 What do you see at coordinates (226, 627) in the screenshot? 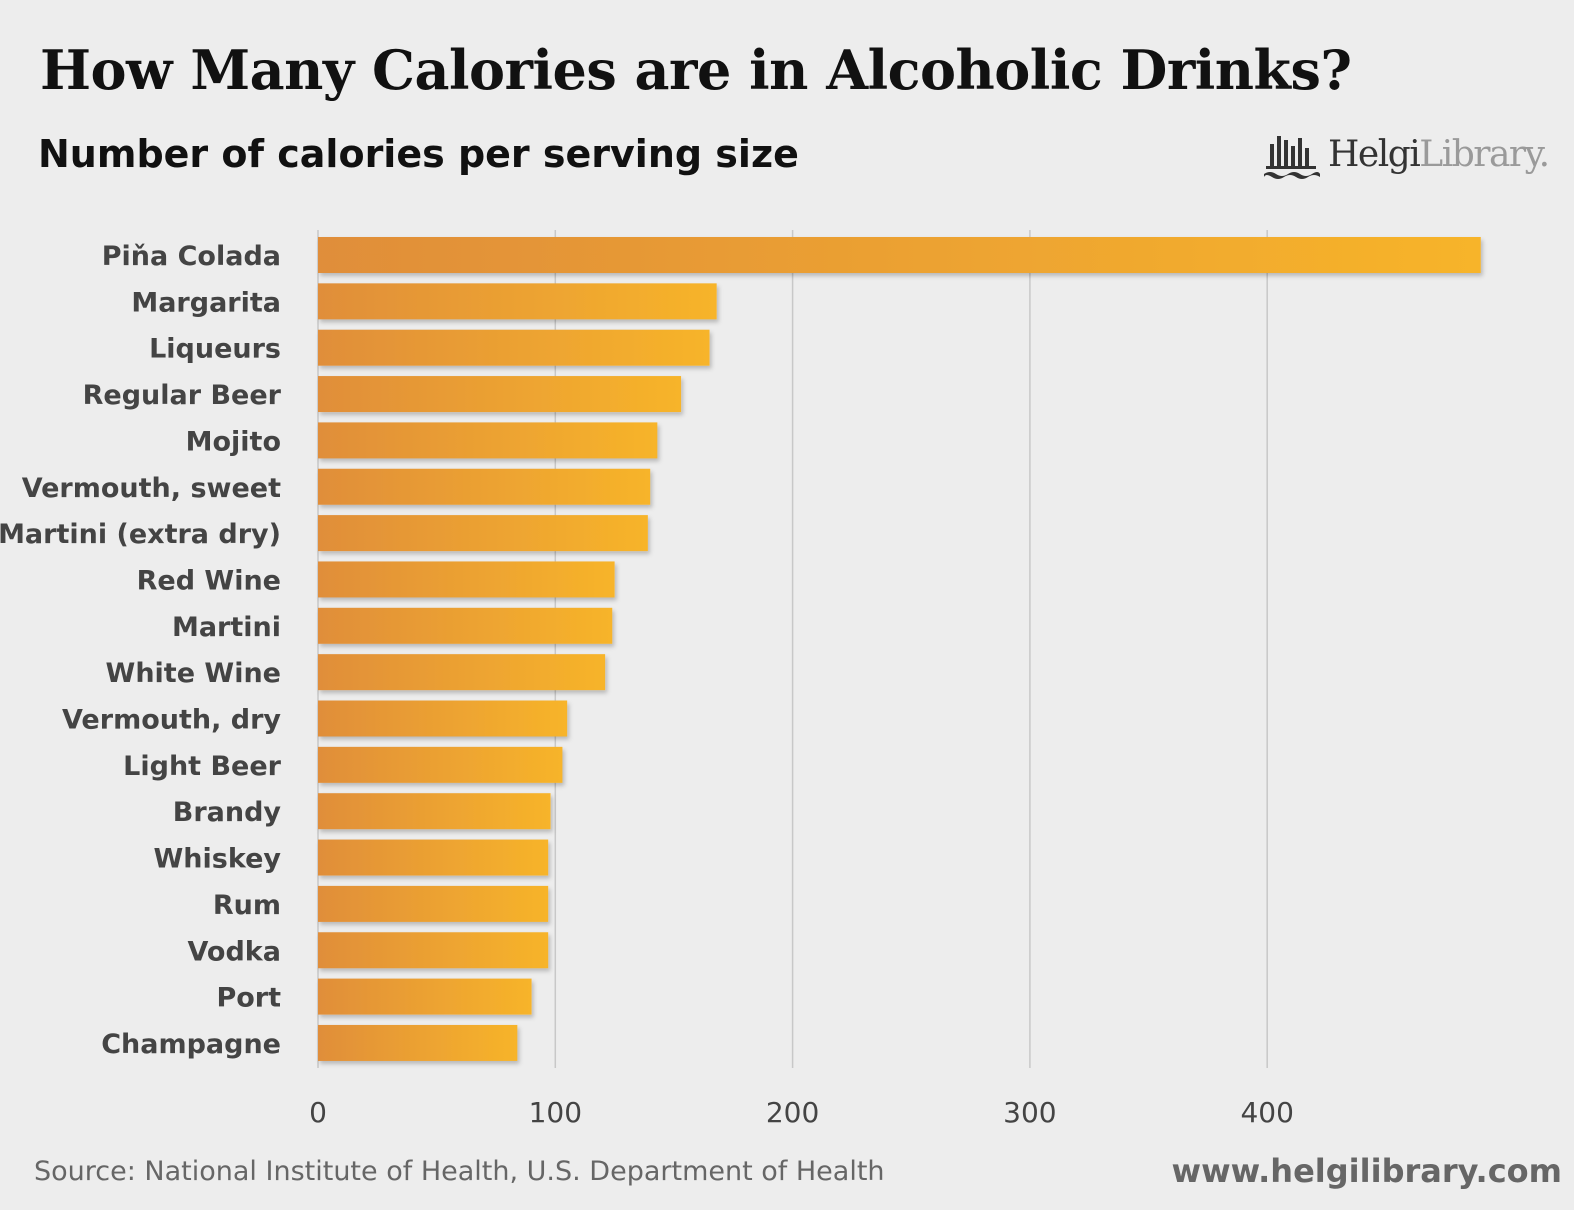
I see `category-label-8: Martini` at bounding box center [226, 627].